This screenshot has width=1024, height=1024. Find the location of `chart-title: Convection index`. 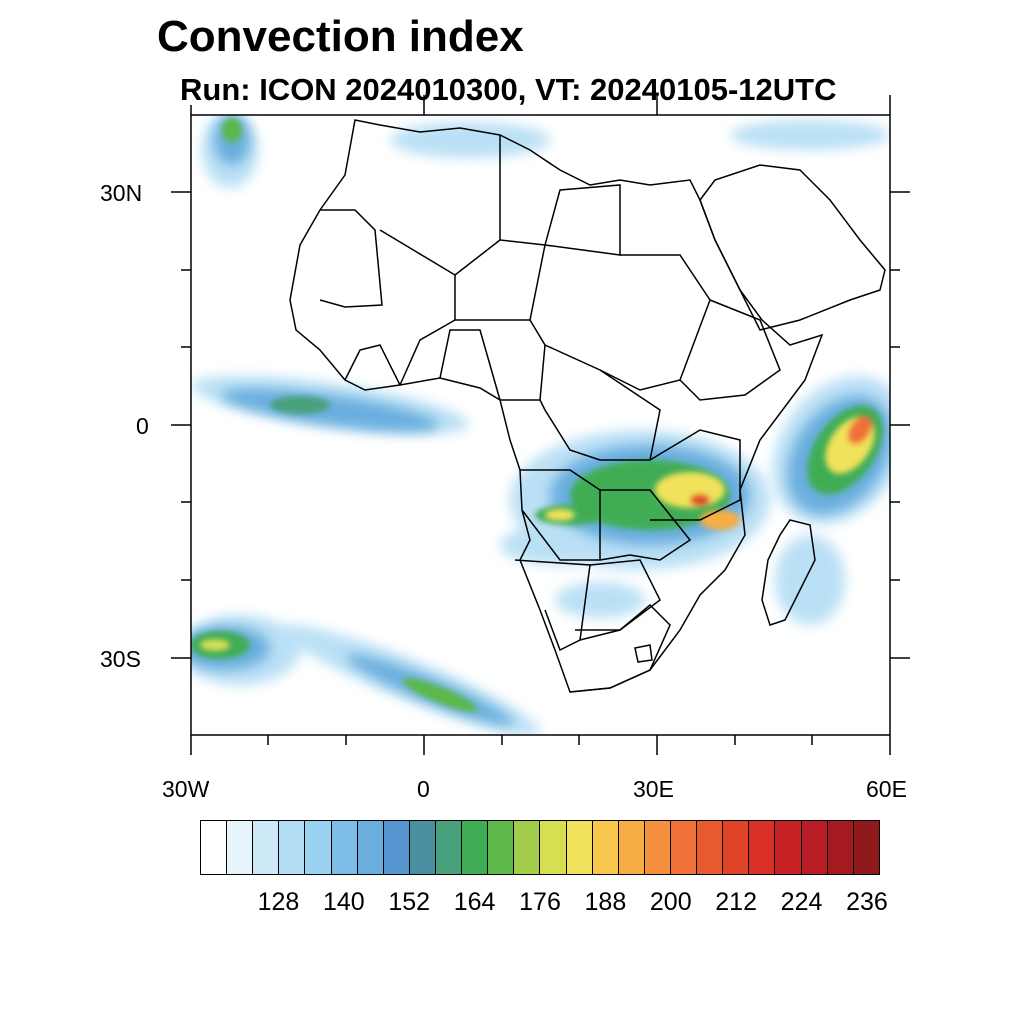

chart-title: Convection index is located at coordinates (340, 36).